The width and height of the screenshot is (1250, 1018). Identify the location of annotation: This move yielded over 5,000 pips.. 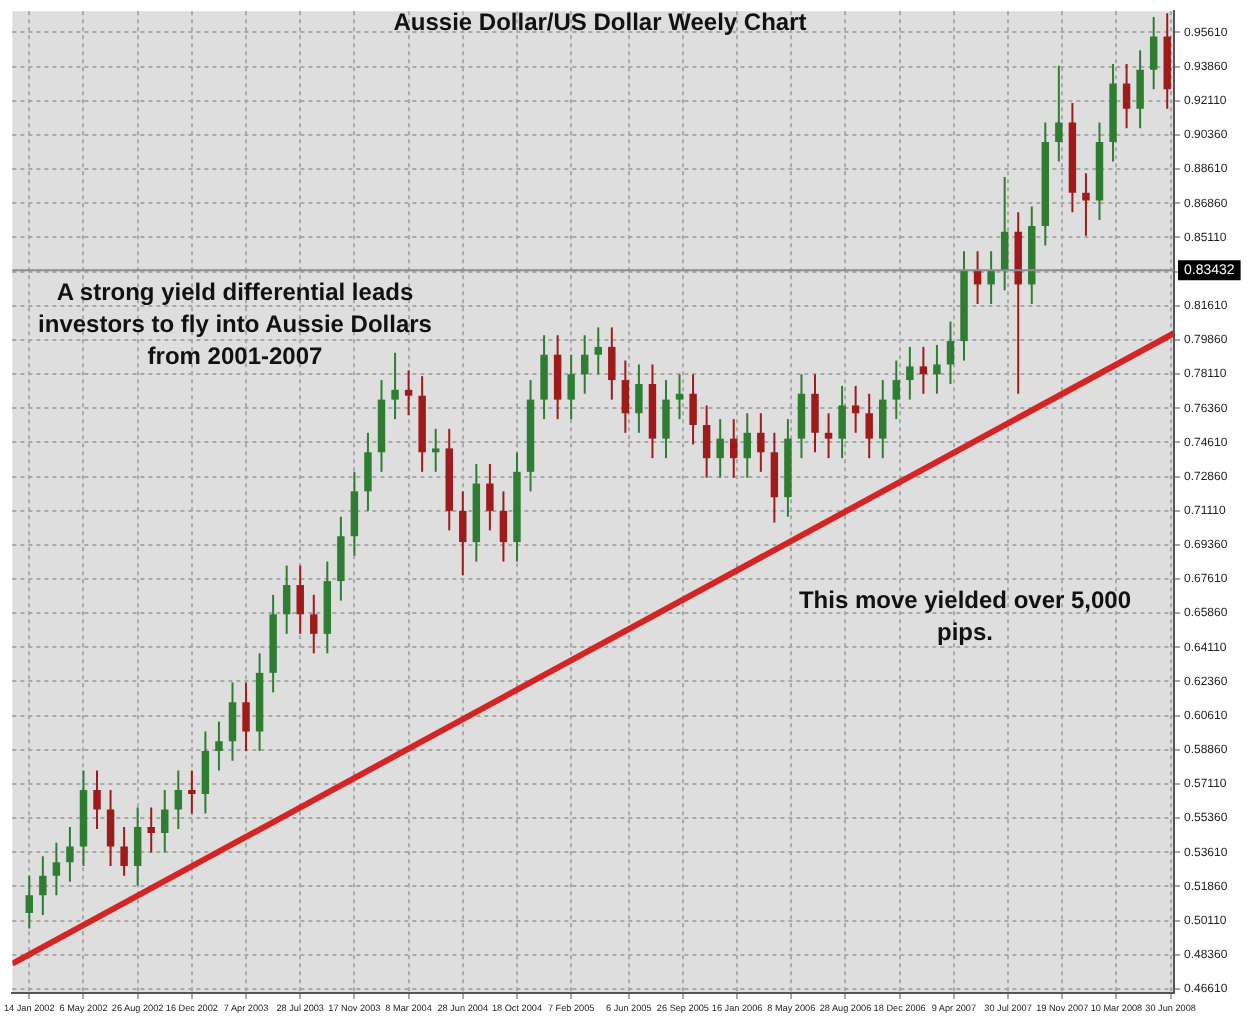
(965, 616).